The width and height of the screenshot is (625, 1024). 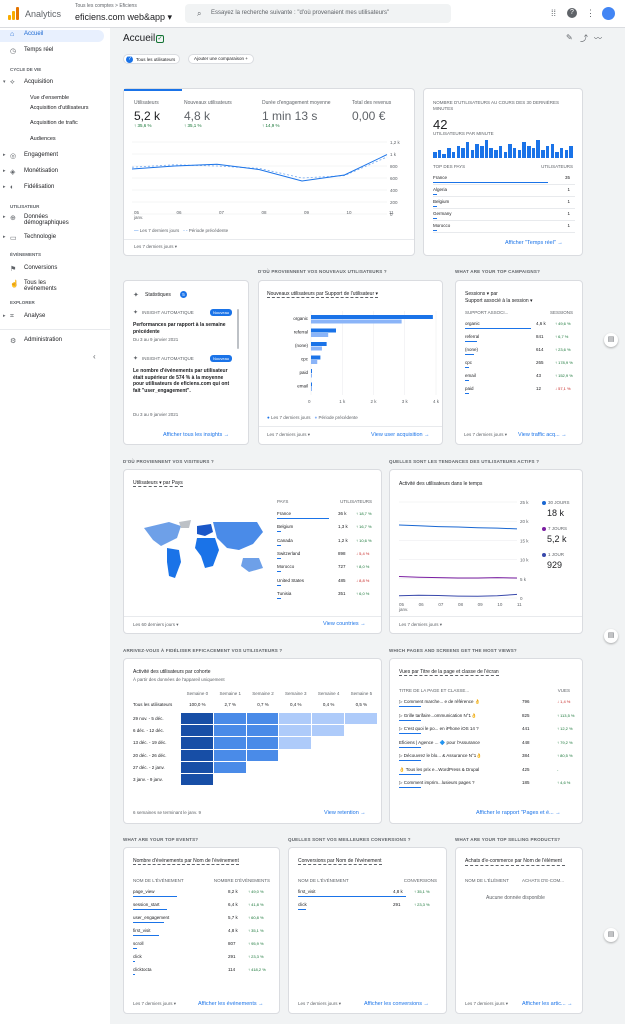 I want to click on event-name: first_visit, so click(x=142, y=930).